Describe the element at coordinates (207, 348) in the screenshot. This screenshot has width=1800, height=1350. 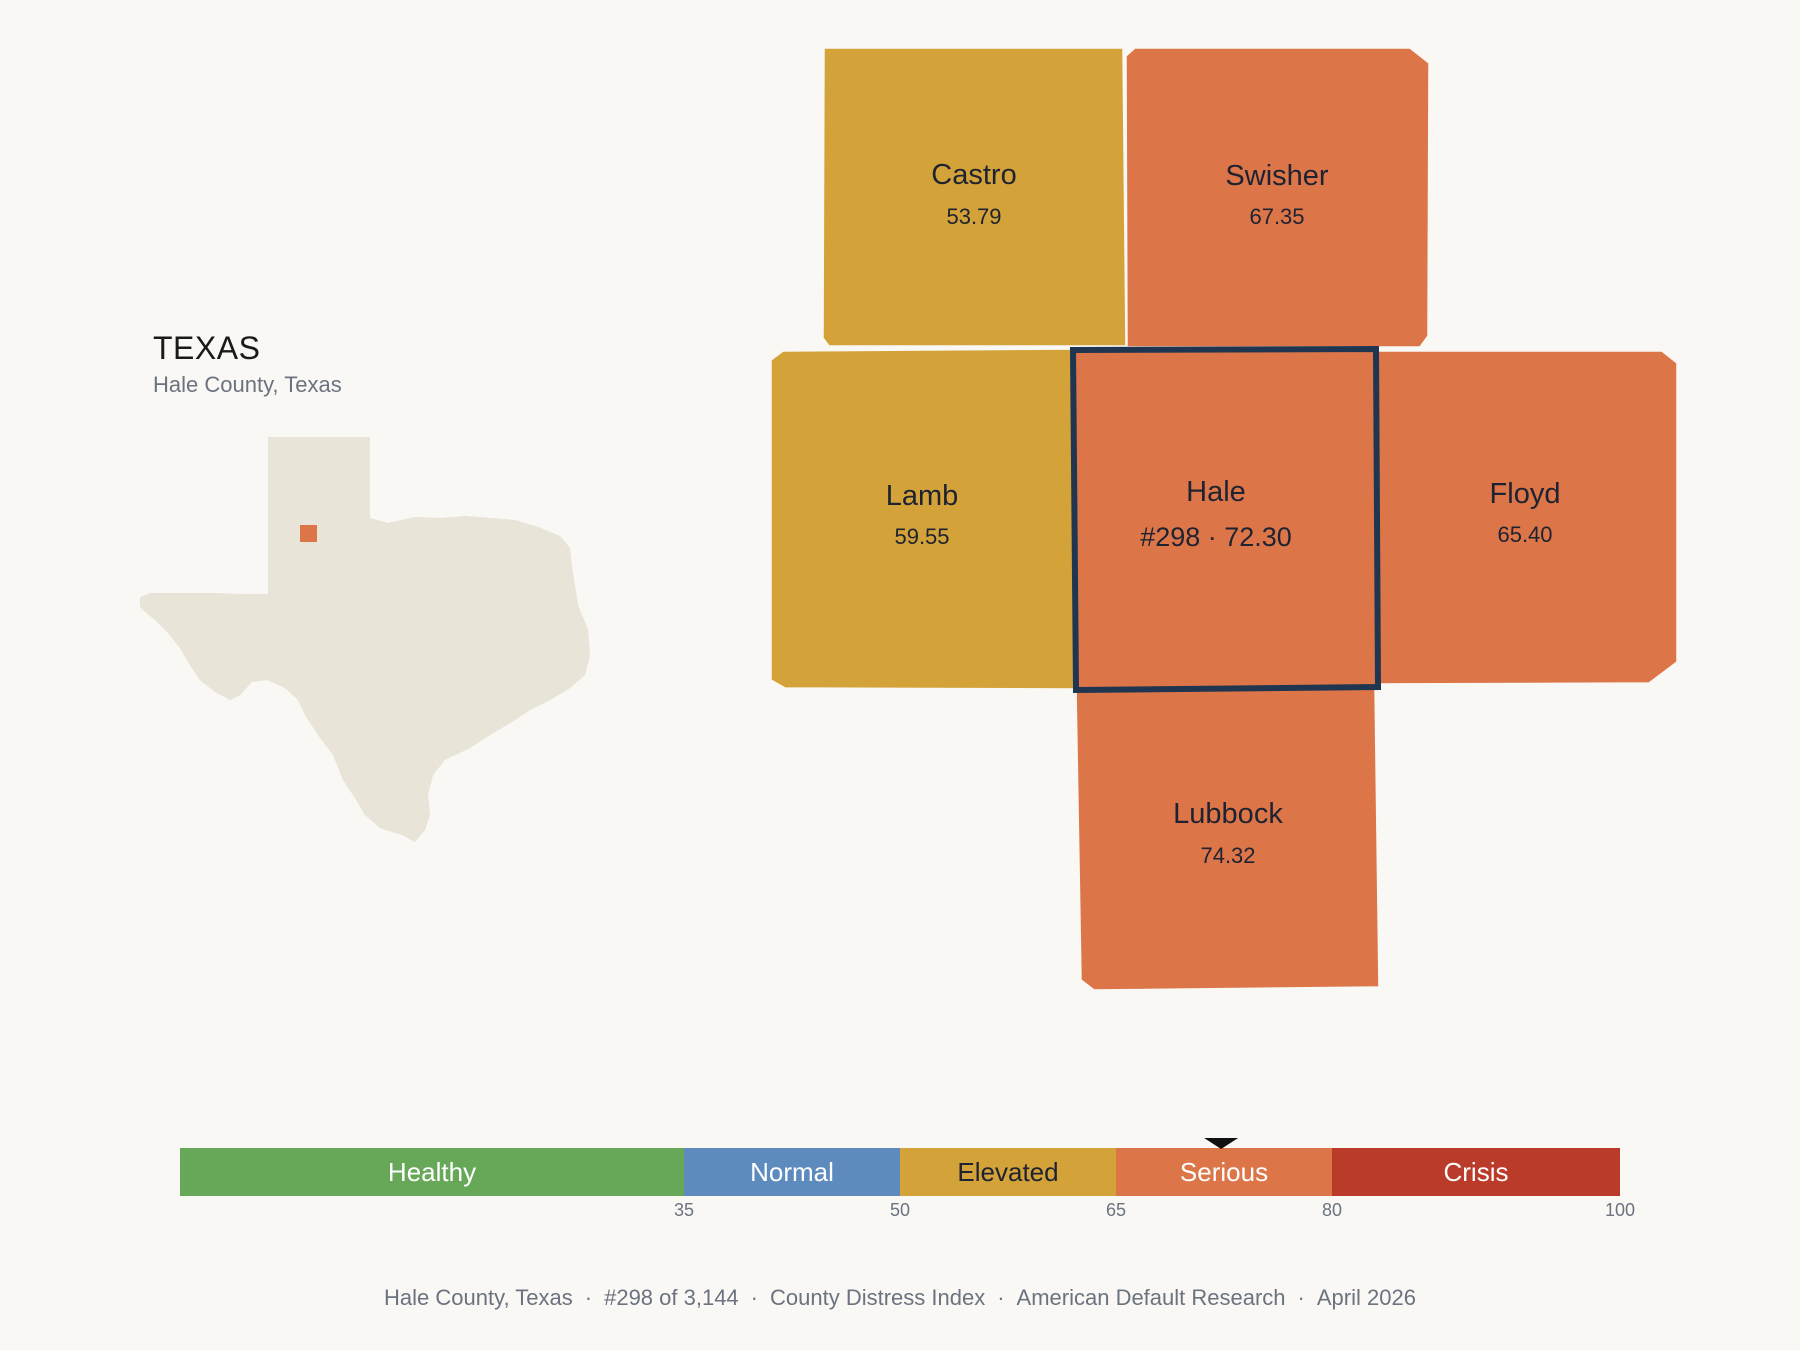
I see `state-title: TEXAS` at that location.